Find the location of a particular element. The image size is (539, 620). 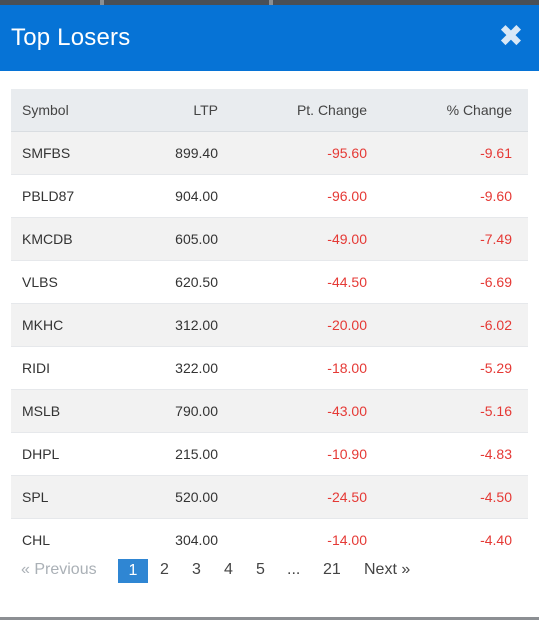

column-header-symbol: Symbol is located at coordinates (64, 110).